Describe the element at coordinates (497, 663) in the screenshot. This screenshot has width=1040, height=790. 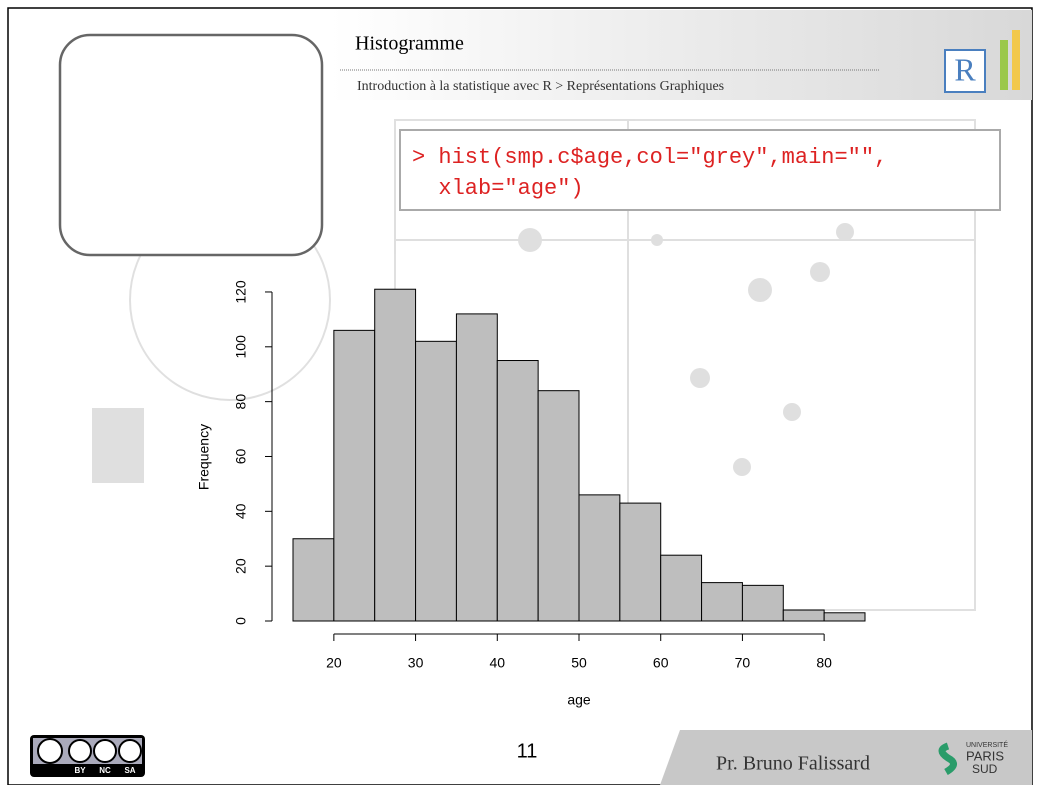
I see `x-tick-label: 40` at that location.